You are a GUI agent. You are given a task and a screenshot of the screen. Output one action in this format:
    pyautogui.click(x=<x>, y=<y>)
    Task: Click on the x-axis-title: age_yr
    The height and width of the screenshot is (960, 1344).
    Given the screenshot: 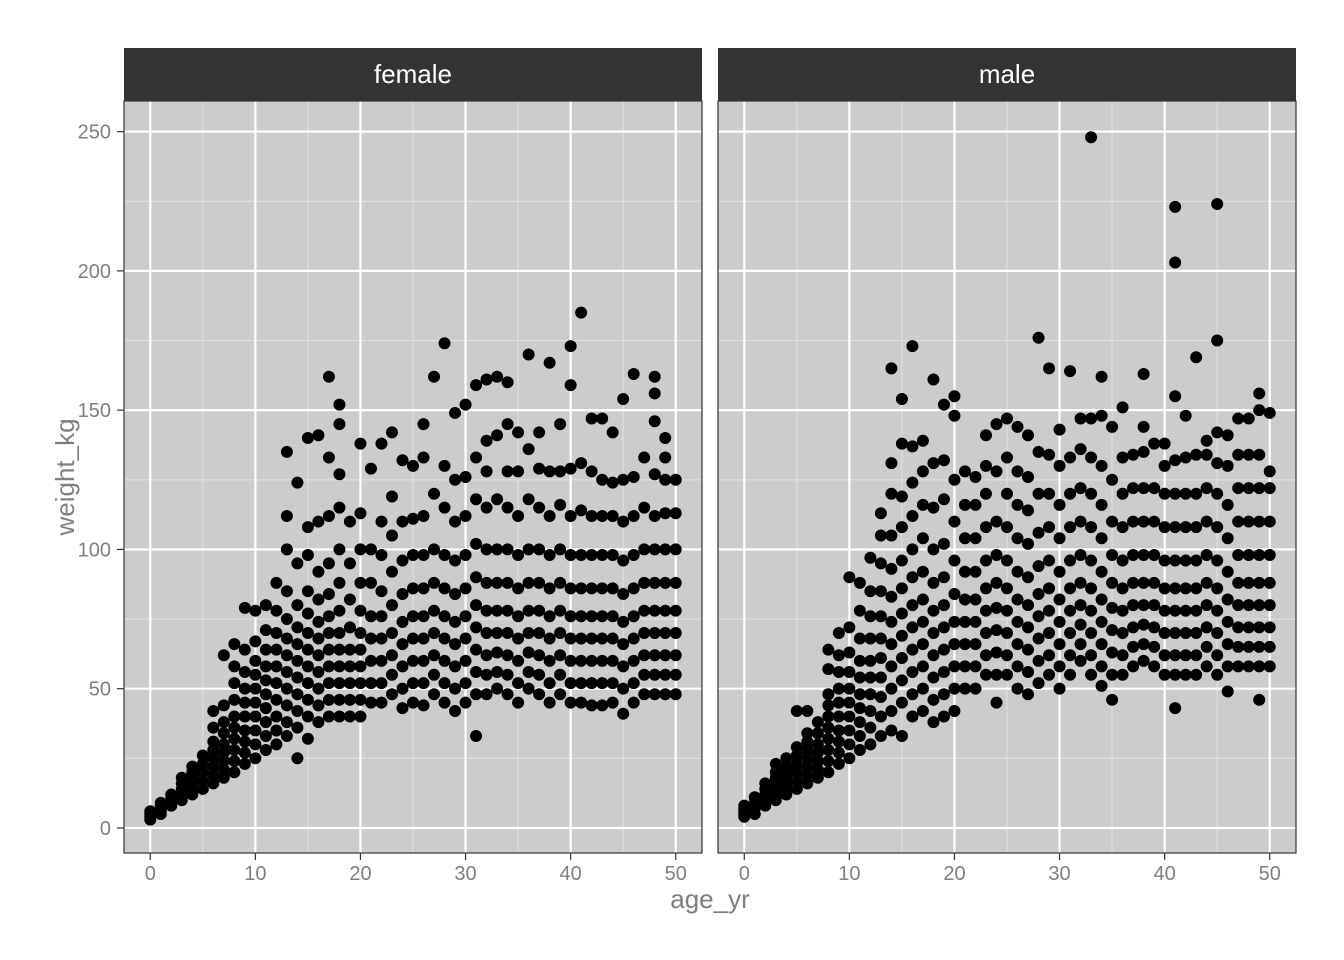 What is the action you would take?
    pyautogui.click(x=710, y=899)
    